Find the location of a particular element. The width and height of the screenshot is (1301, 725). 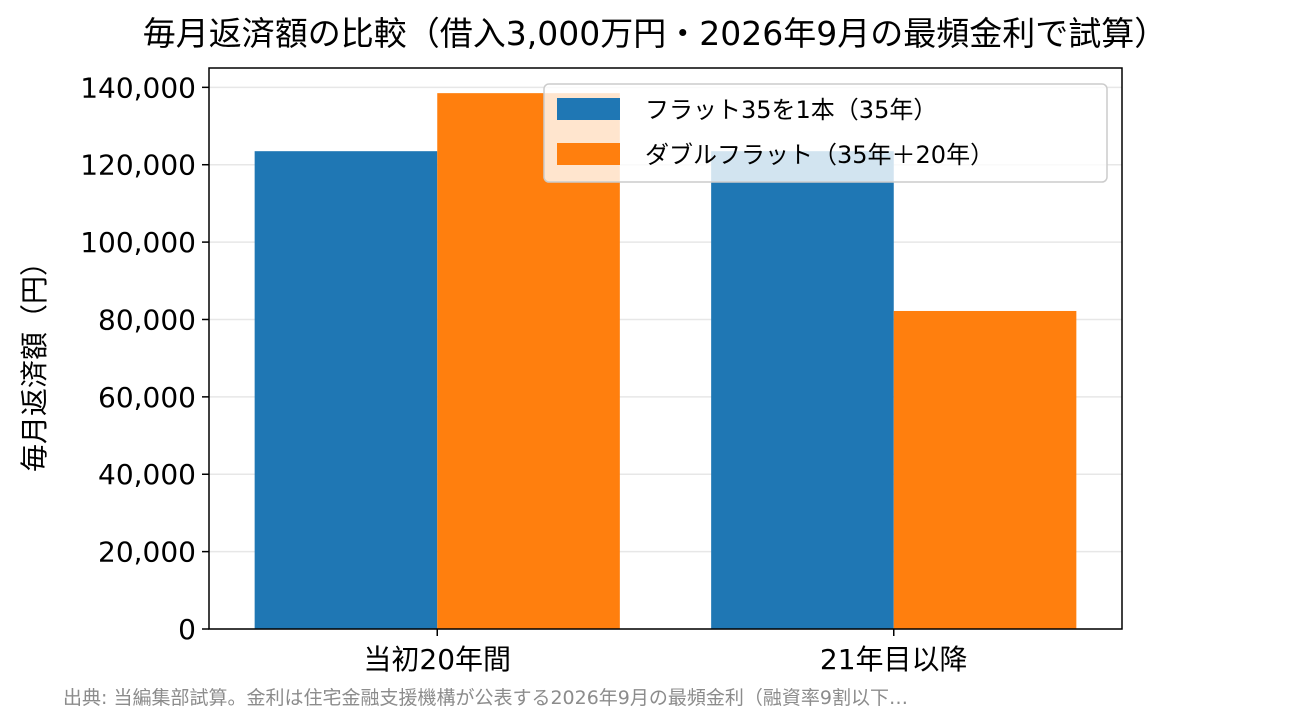

legend: フラット35を1本（35年） ダブルフラット（35年＋20年） is located at coordinates (825, 133).